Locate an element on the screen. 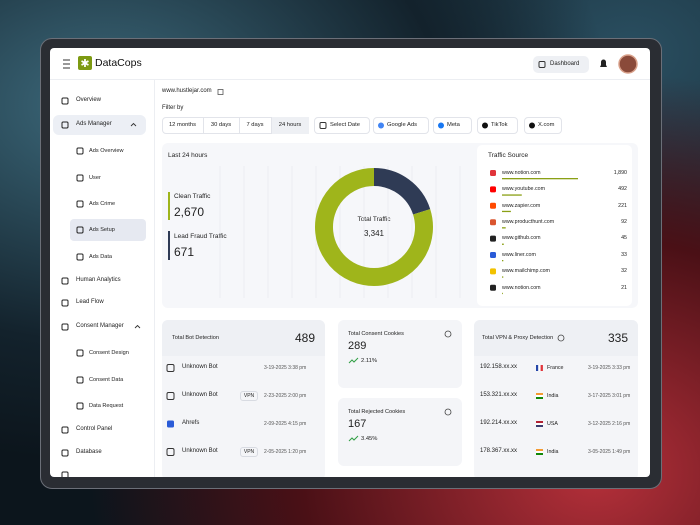 This screenshot has height=525, width=700. fraud-value: 671 is located at coordinates (184, 251).